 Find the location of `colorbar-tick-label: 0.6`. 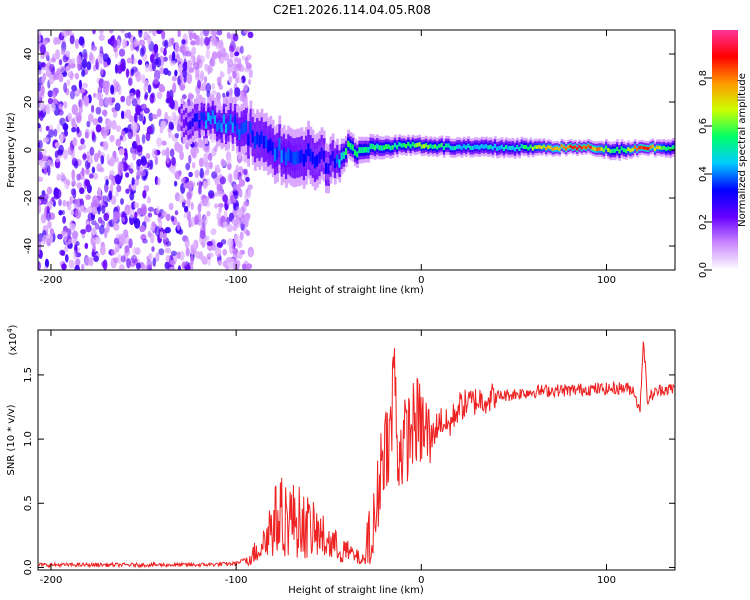

colorbar-tick-label: 0.6 is located at coordinates (703, 126).